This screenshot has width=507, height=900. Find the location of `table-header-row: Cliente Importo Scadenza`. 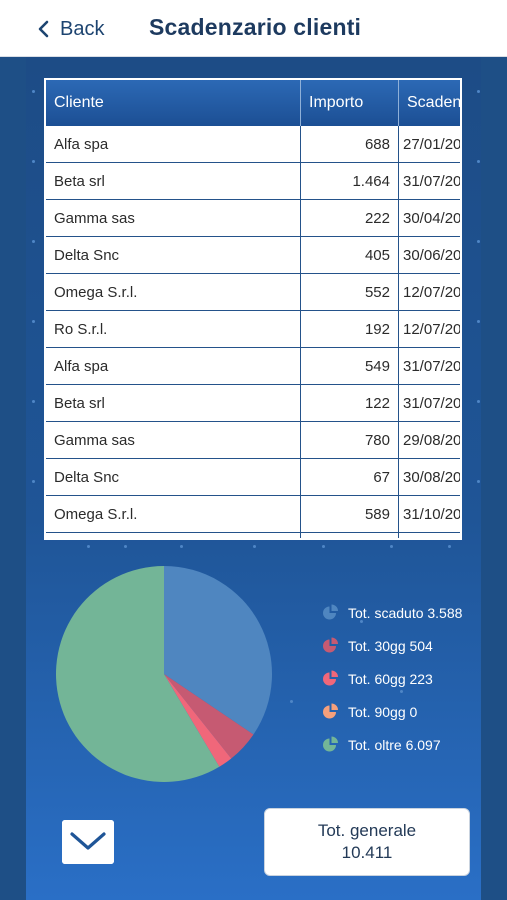

table-header-row: Cliente Importo Scadenza is located at coordinates (253, 103).